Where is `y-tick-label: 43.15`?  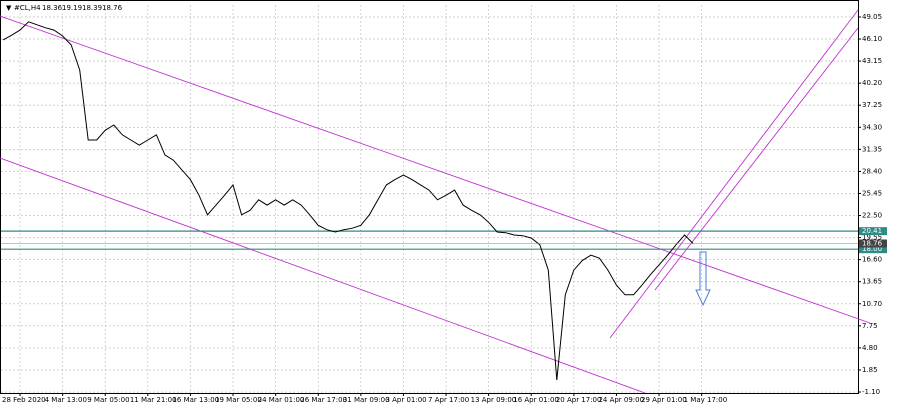
y-tick-label: 43.15 is located at coordinates (872, 61).